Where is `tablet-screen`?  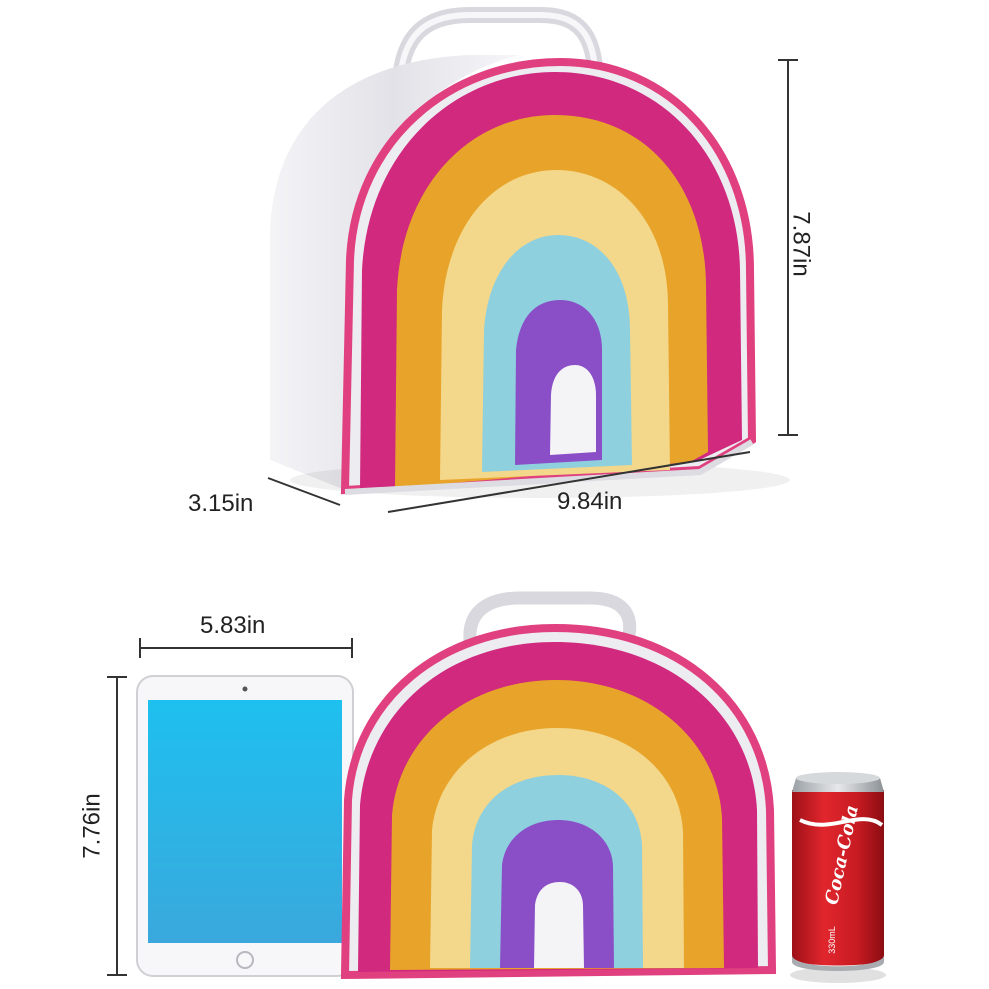 tablet-screen is located at coordinates (245, 821).